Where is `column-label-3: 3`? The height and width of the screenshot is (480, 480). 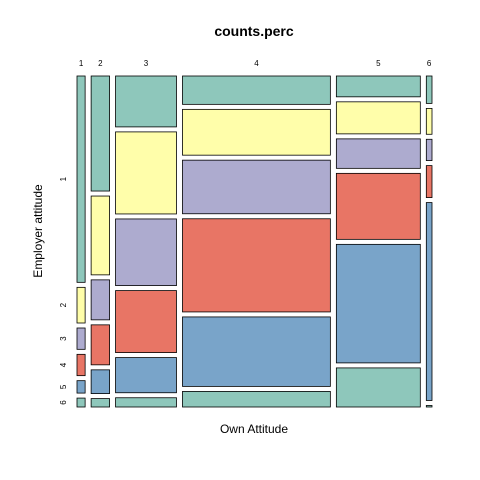 column-label-3: 3 is located at coordinates (146, 63).